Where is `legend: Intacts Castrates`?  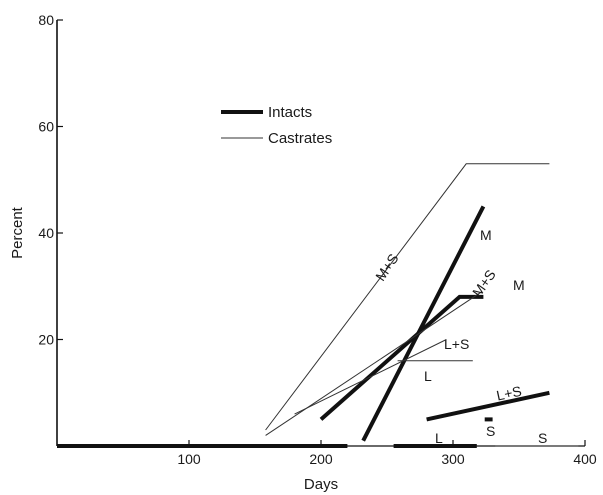
legend: Intacts Castrates is located at coordinates (276, 125).